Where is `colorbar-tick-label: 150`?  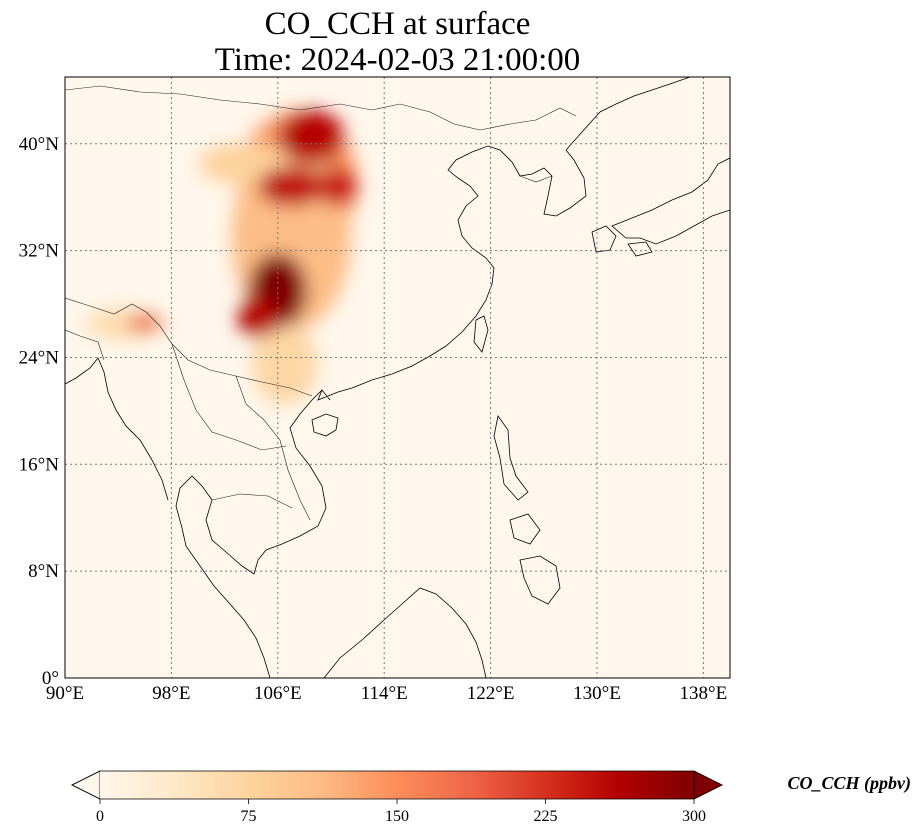 colorbar-tick-label: 150 is located at coordinates (397, 816).